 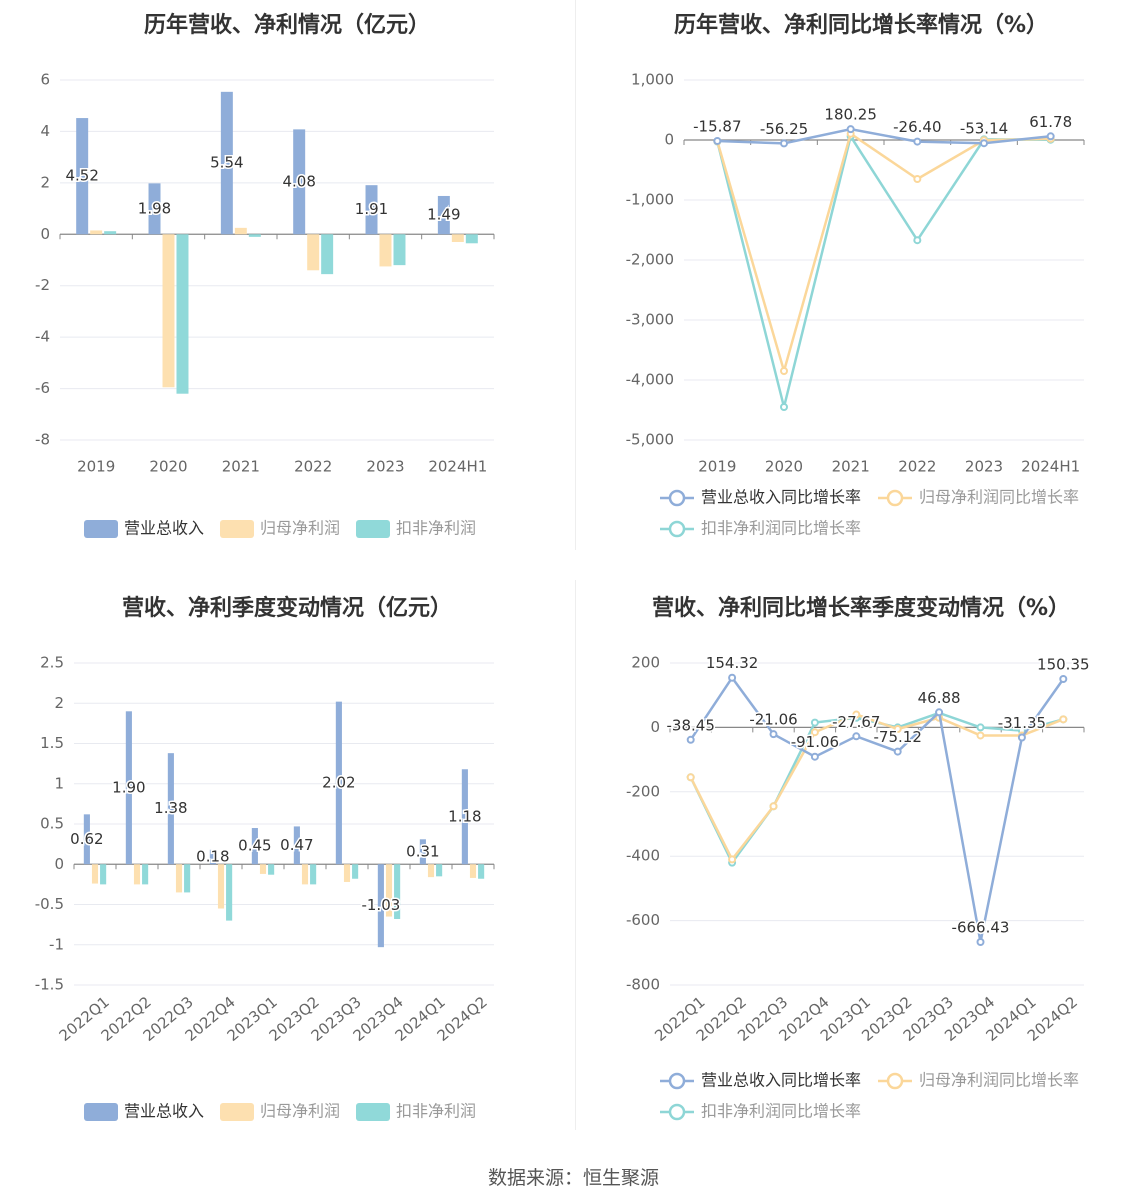 What do you see at coordinates (52, 663) in the screenshot?
I see `y-tick-label: 2.5` at bounding box center [52, 663].